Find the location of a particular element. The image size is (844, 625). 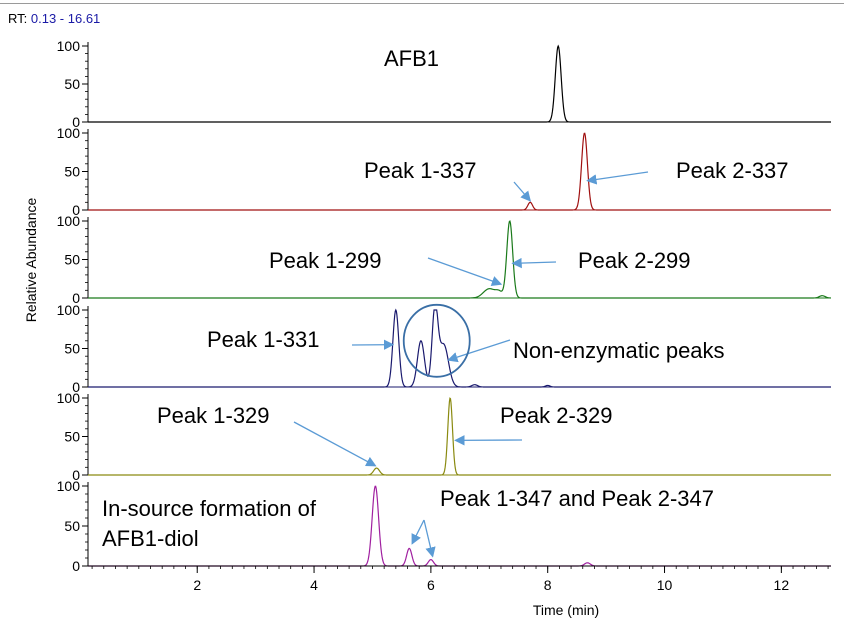

rt-header: RT: 0.13 - 16.61 is located at coordinates (54, 18).